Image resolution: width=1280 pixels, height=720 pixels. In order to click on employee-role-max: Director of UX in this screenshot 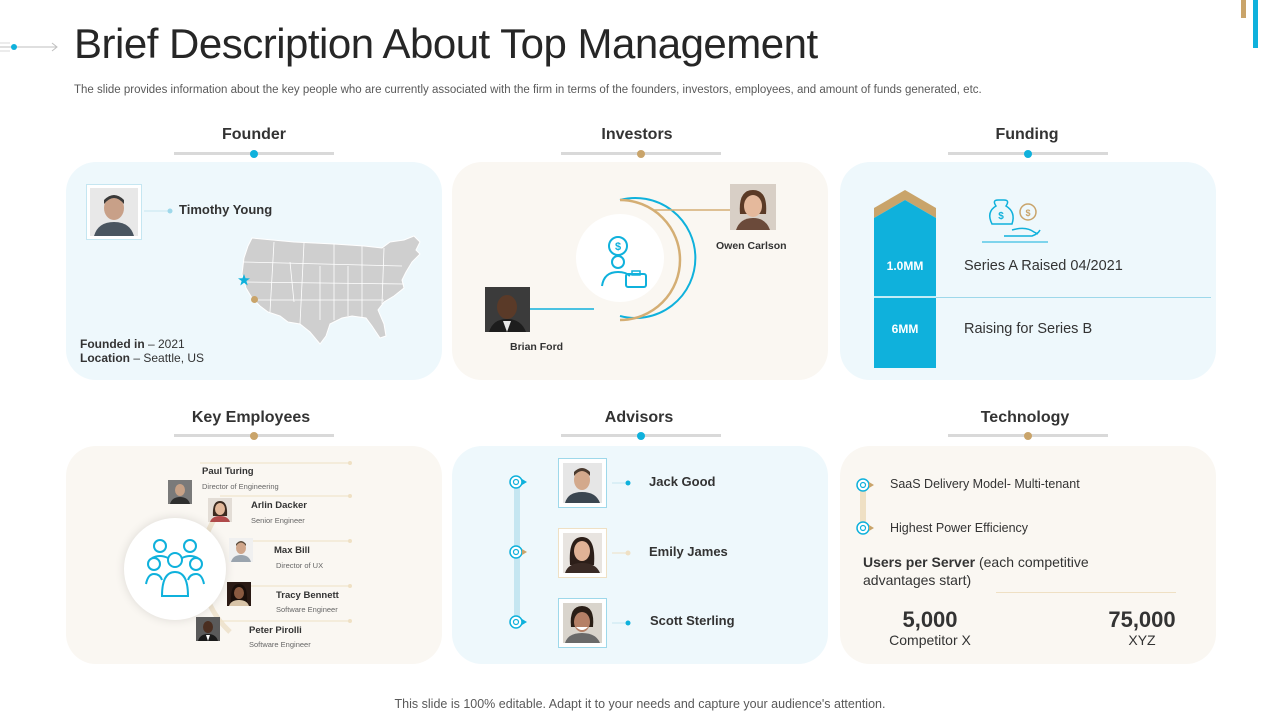, I will do `click(300, 565)`.